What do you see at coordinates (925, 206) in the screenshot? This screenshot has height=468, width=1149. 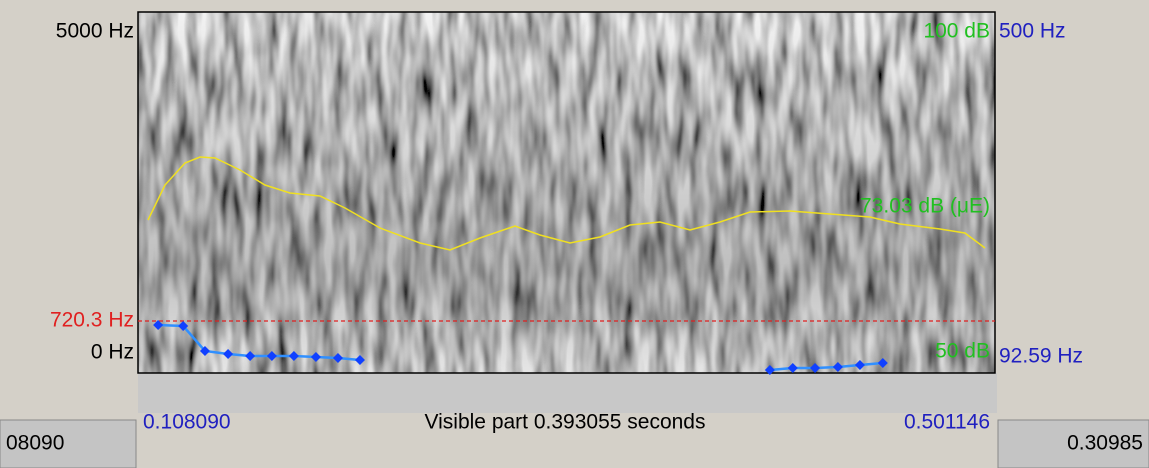 I see `intensity-readout: 73.03 dB (μE)` at bounding box center [925, 206].